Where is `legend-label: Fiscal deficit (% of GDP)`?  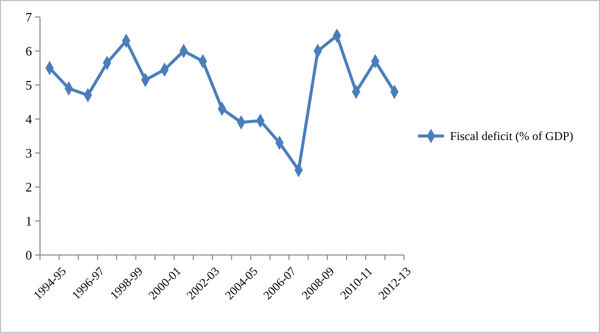
legend-label: Fiscal deficit (% of GDP) is located at coordinates (512, 136).